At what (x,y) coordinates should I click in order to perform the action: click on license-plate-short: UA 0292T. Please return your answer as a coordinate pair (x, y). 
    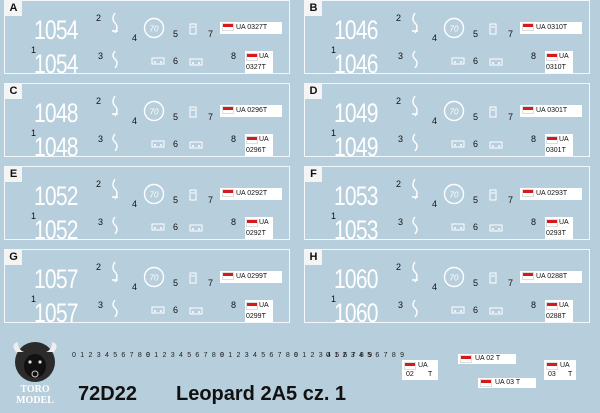
    Looking at the image, I should click on (259, 228).